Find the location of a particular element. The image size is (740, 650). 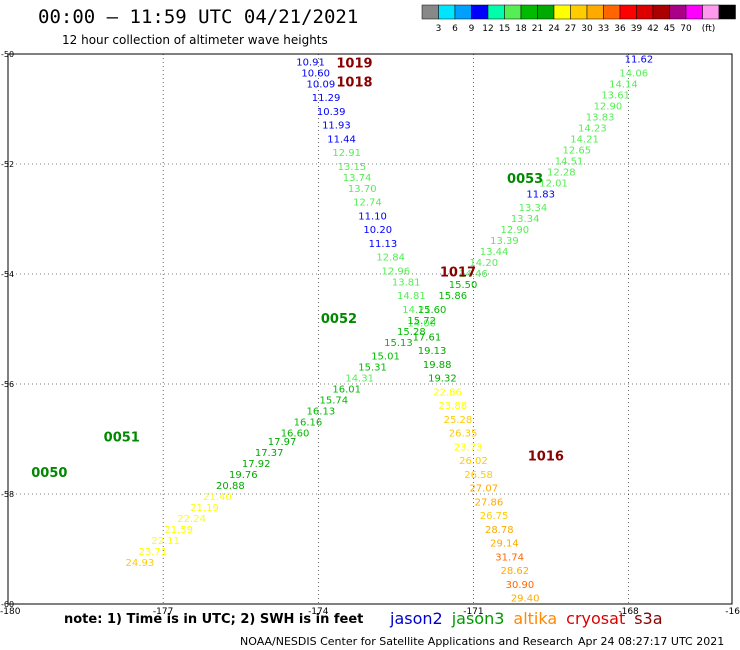

wave-height-value: 17.92 is located at coordinates (256, 464).